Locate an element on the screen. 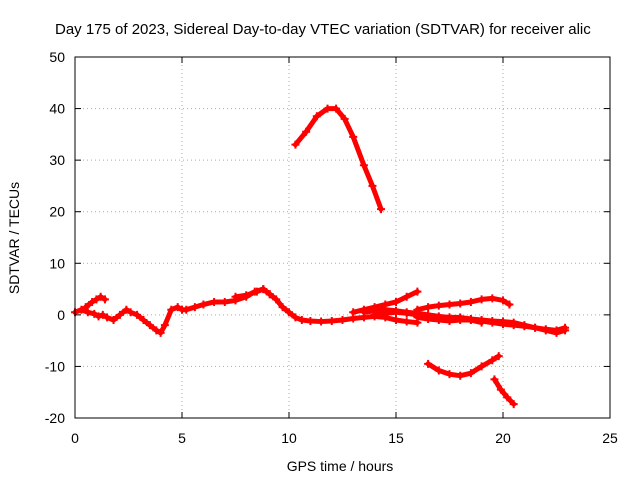 Image resolution: width=640 pixels, height=480 pixels. y-tick-label: 20 is located at coordinates (57, 212).